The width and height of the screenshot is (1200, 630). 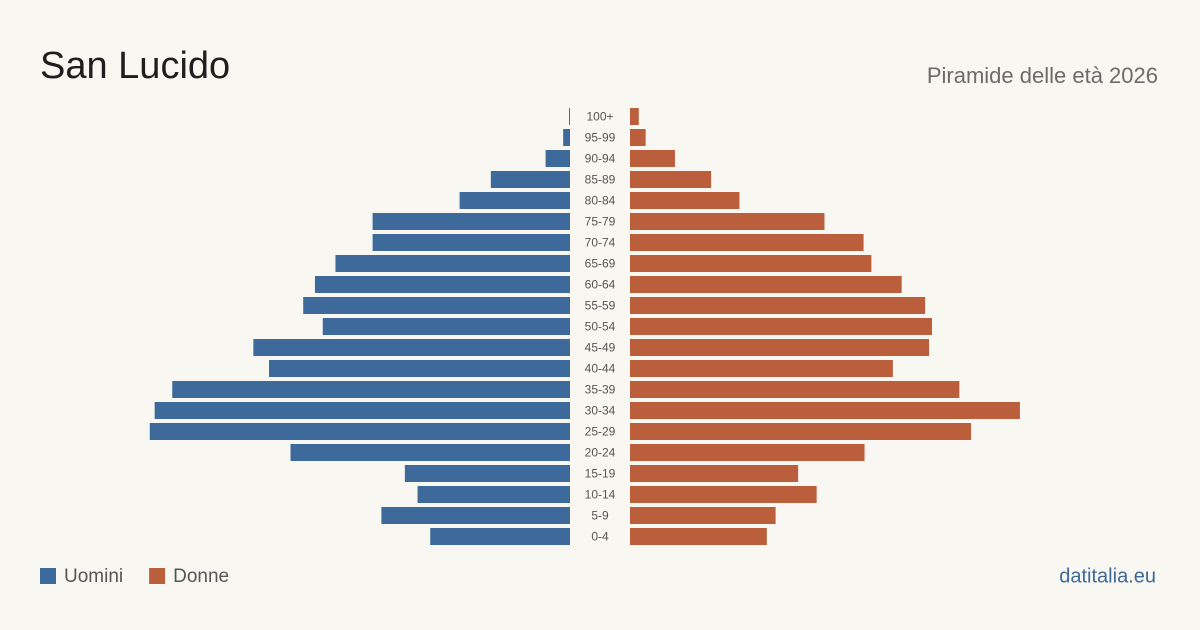 What do you see at coordinates (135, 66) in the screenshot?
I see `chart-title: San Lucido` at bounding box center [135, 66].